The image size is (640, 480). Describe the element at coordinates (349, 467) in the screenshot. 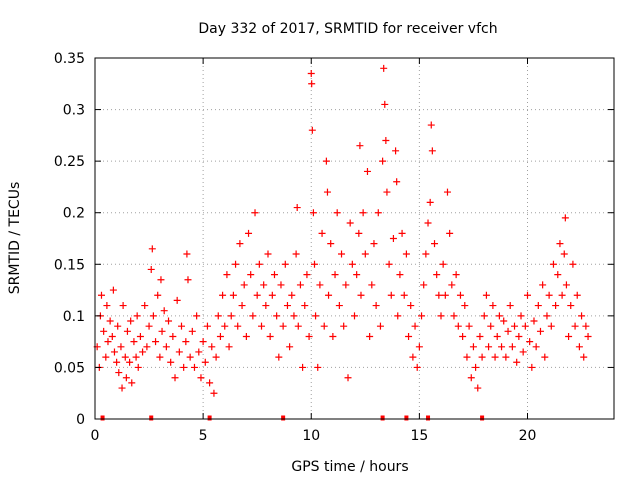

I see `x-axis-label: GPS time / hours` at that location.